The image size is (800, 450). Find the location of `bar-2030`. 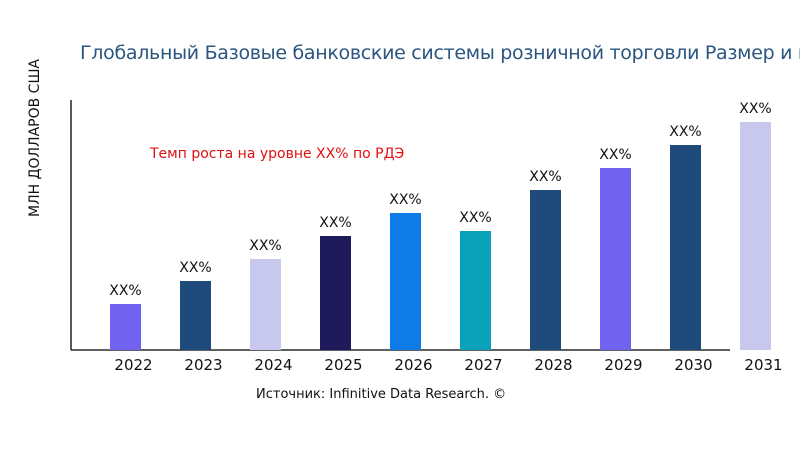

bar-2030 is located at coordinates (685, 247).